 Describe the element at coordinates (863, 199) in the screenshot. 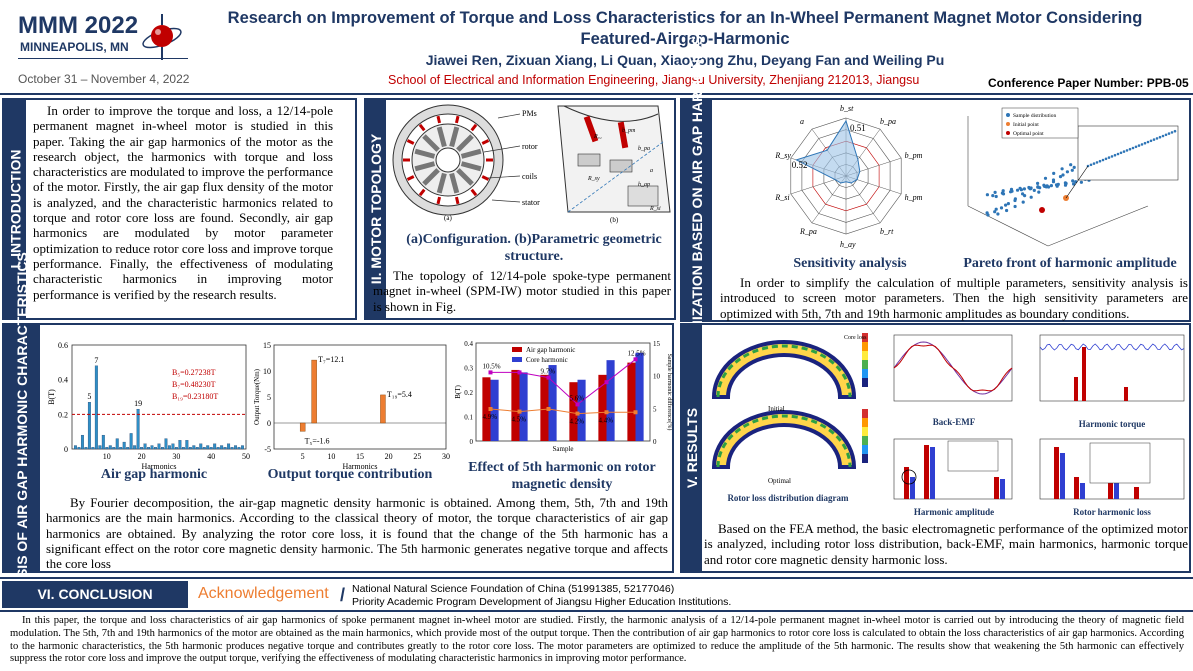

I see `radar-axis` at that location.